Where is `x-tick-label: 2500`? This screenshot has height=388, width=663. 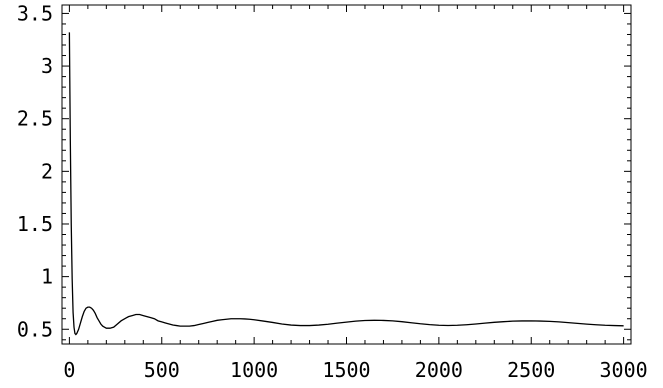
x-tick-label: 2500 is located at coordinates (531, 370).